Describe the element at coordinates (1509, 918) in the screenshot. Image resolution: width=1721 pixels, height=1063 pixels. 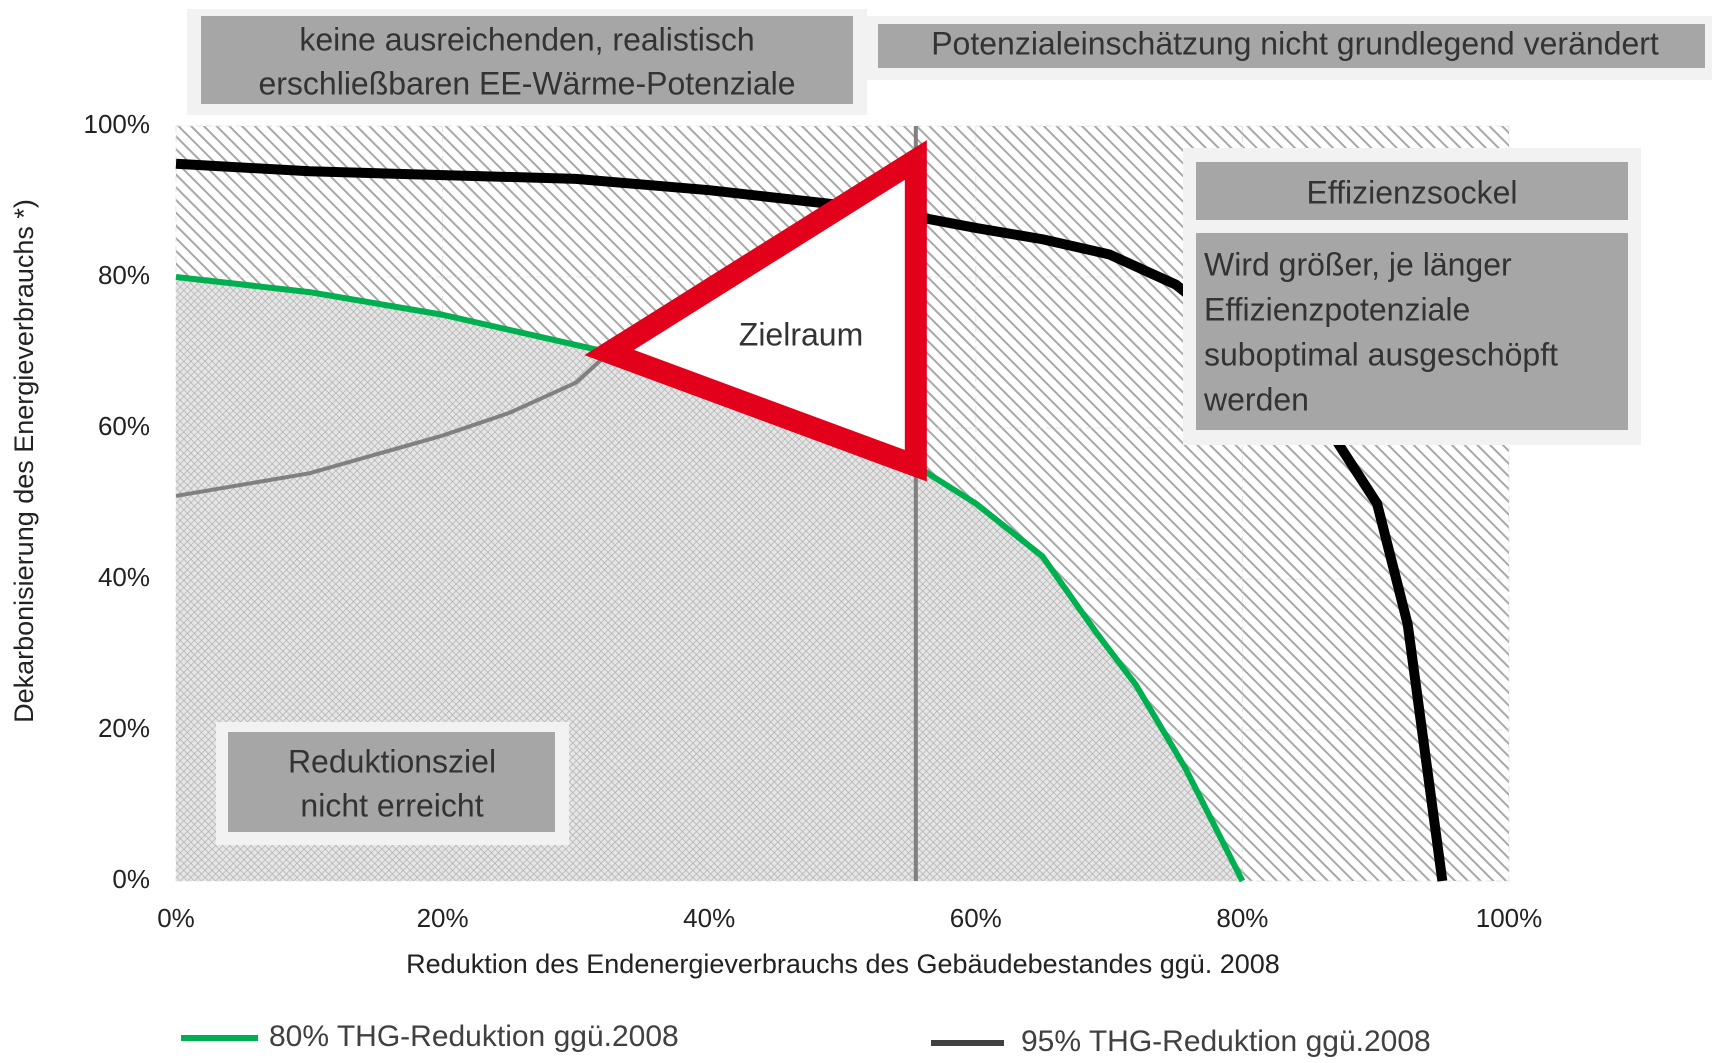
I see `x-tick-label: 100%` at that location.